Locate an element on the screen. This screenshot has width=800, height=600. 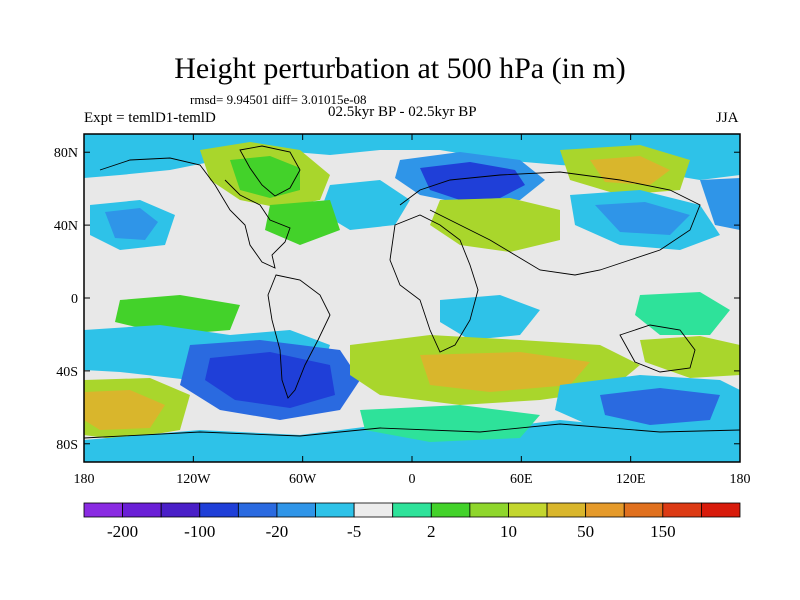
region-south-pacific-orange is located at coordinates (124, 410).